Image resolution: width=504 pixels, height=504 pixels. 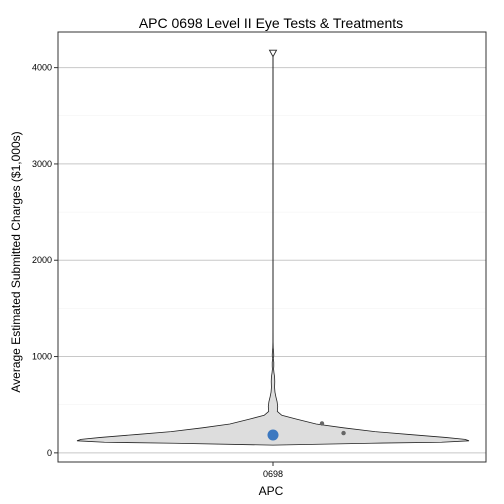 What do you see at coordinates (49, 453) in the screenshot?
I see `y-tick-label: 0` at bounding box center [49, 453].